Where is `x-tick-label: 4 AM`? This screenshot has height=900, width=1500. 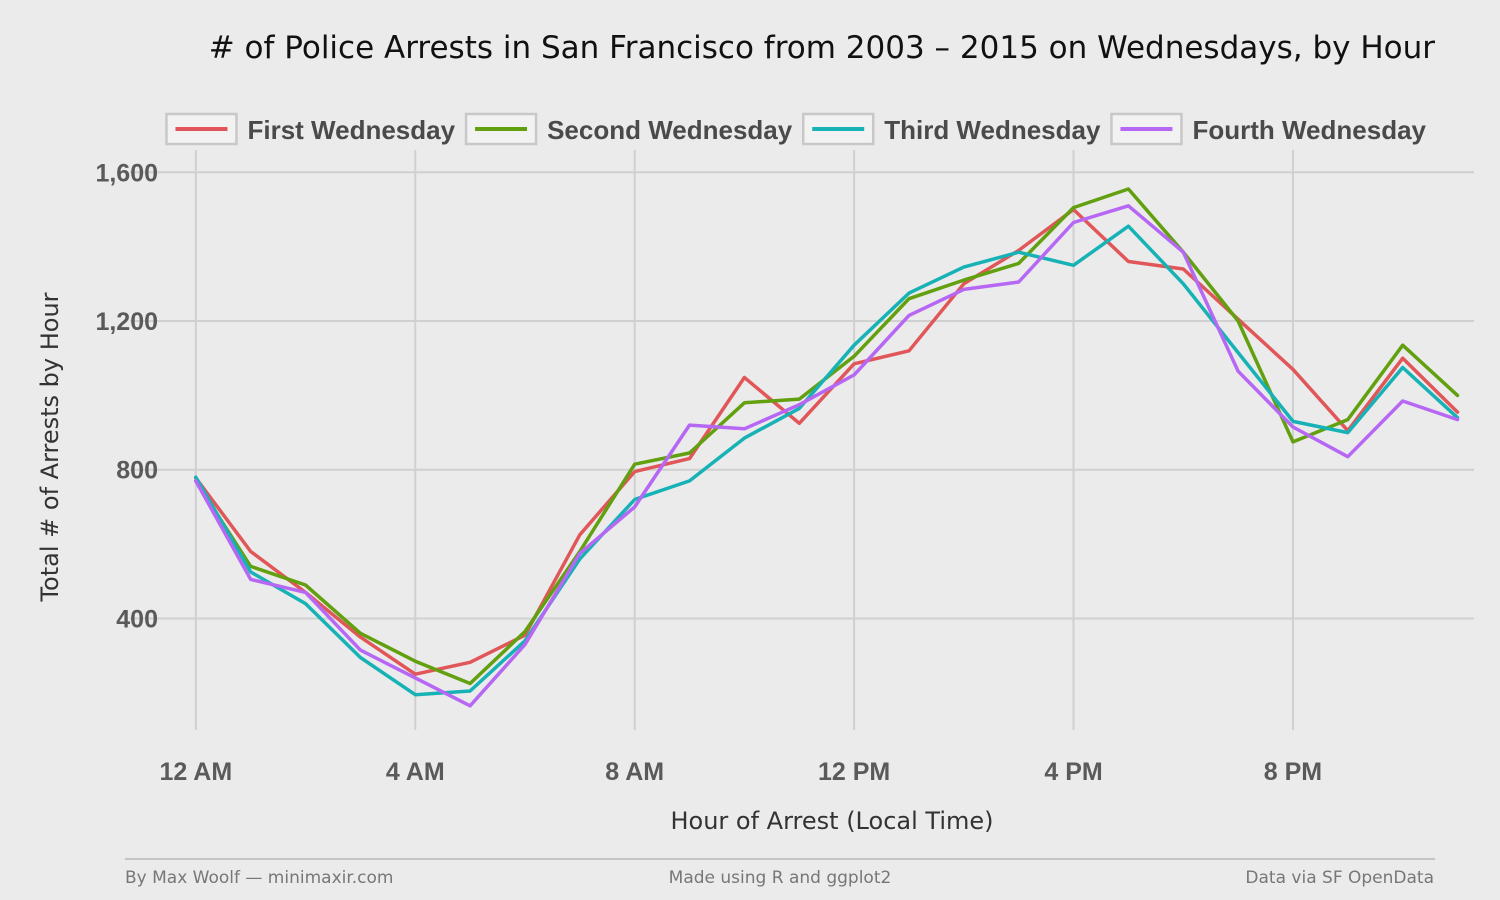
x-tick-label: 4 AM is located at coordinates (415, 772).